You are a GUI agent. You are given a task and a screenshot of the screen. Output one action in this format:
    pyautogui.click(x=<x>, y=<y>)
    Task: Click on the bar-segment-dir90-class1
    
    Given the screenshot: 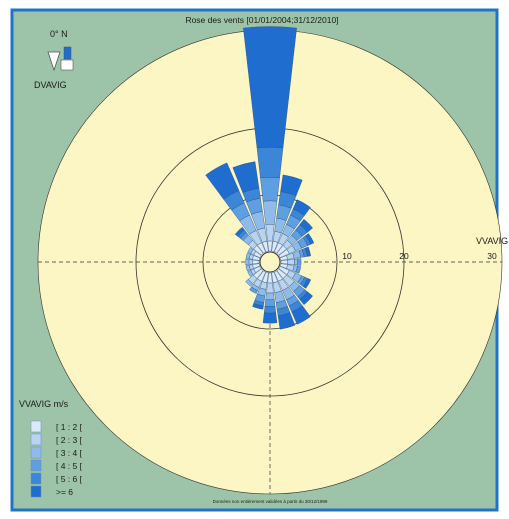 What is the action you would take?
    pyautogui.click(x=284, y=262)
    